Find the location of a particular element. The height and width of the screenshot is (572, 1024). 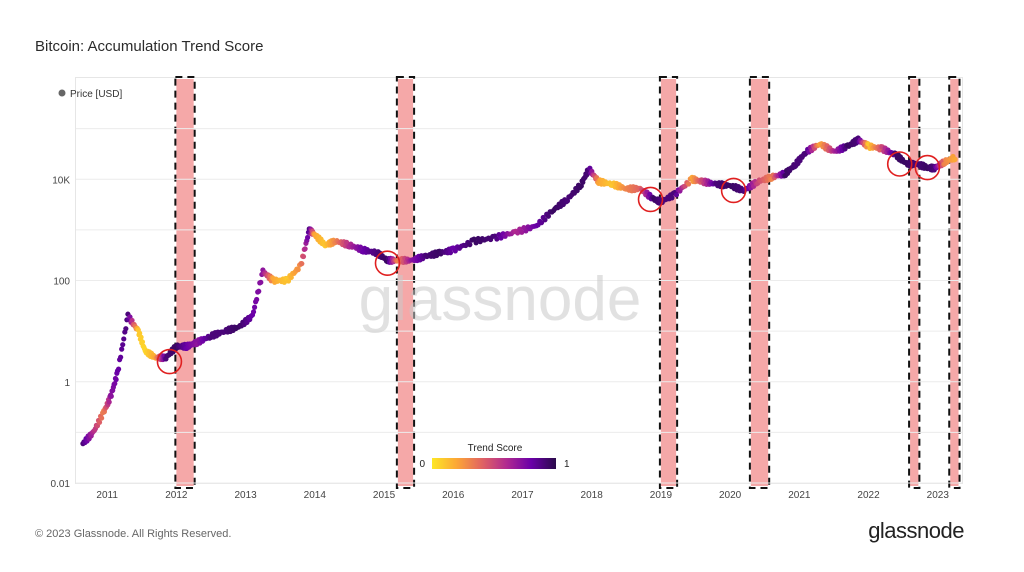

x-tick-label: 2019 is located at coordinates (661, 495).